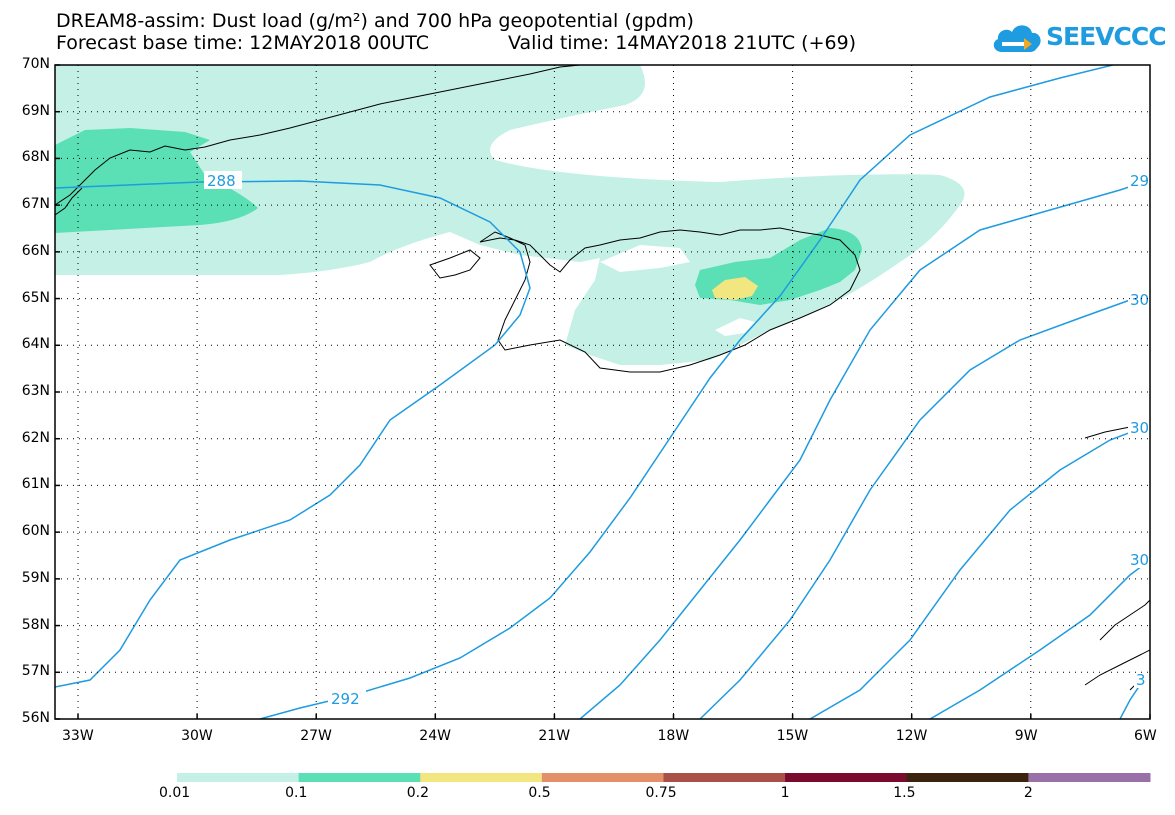 The width and height of the screenshot is (1175, 815). What do you see at coordinates (316, 736) in the screenshot?
I see `longitude-label: 27W` at bounding box center [316, 736].